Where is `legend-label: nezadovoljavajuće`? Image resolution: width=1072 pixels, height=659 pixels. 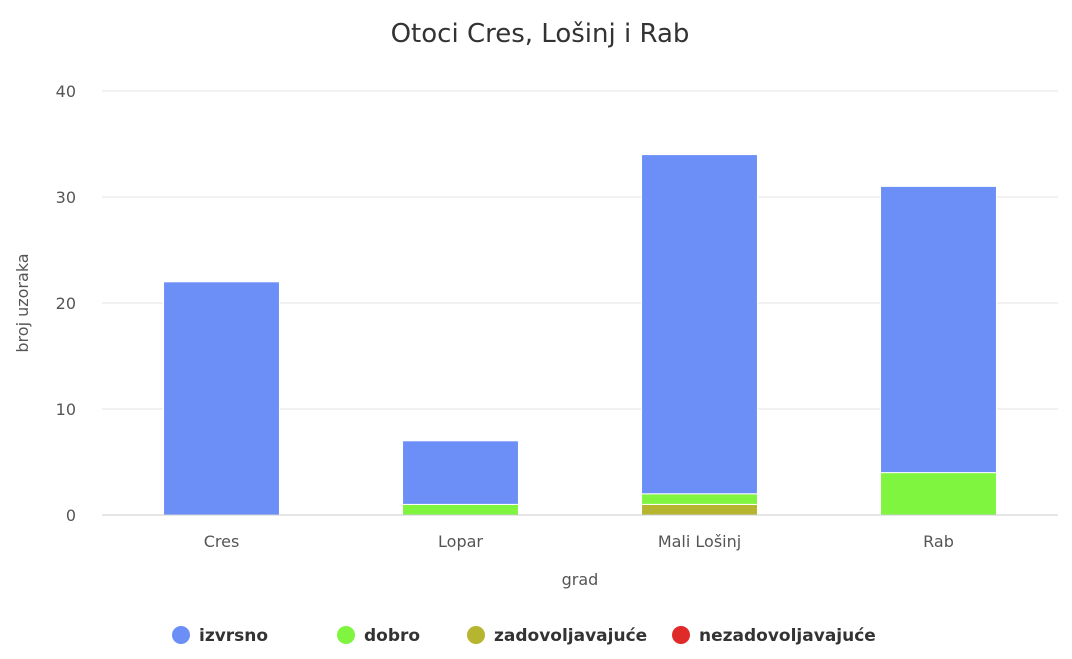 legend-label: nezadovoljavajuće is located at coordinates (787, 636).